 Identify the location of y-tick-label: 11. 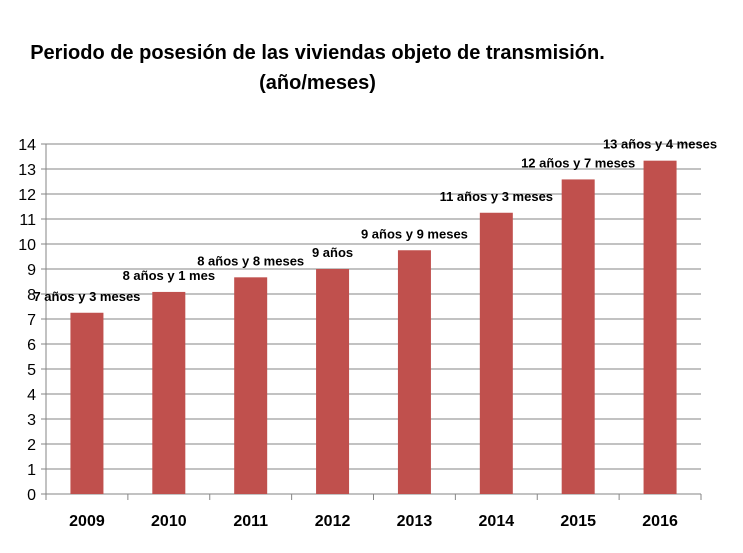
(27, 220).